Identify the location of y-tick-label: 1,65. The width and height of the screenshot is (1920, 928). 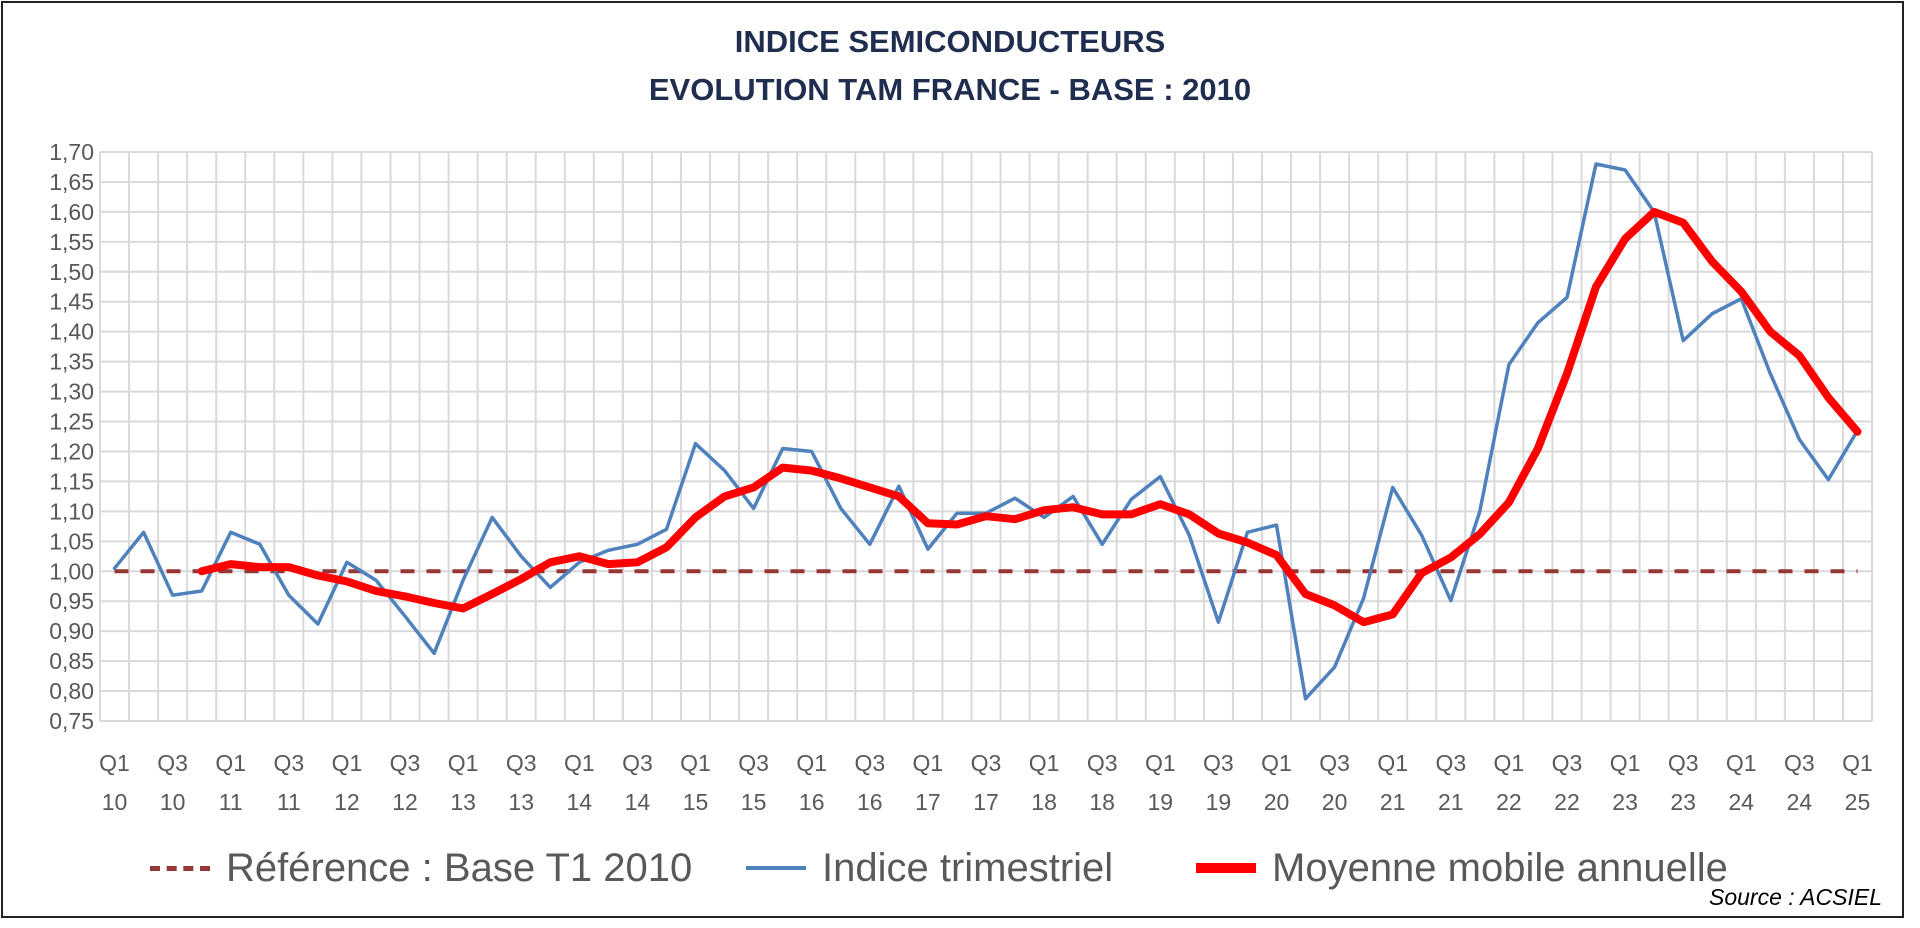
(71, 182).